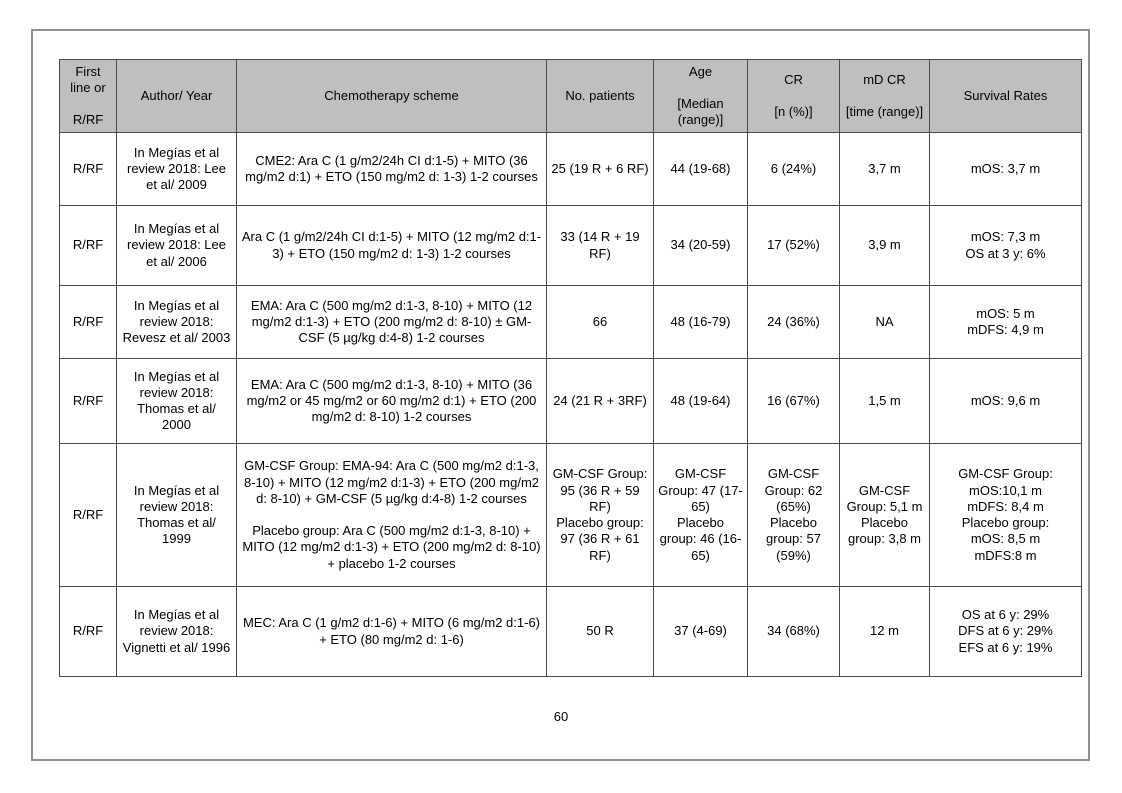 The image size is (1122, 793). Describe the element at coordinates (176, 95) in the screenshot. I see `cell-line: Author/ Year` at that location.